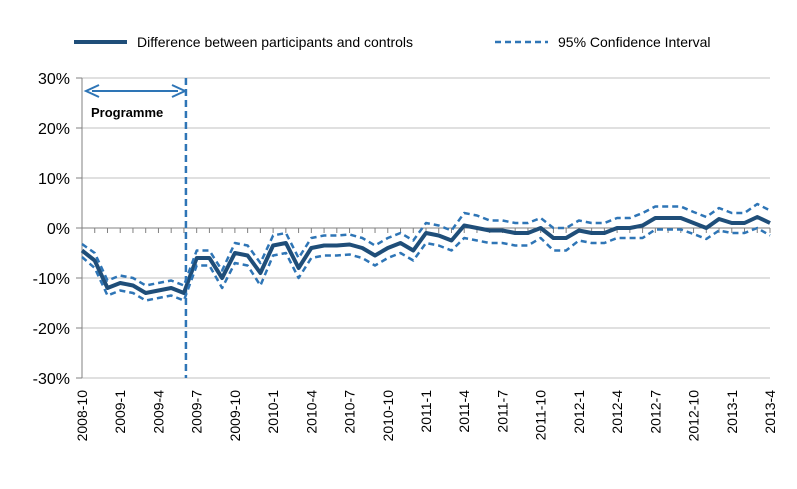  I want to click on x-tick-label: 2012-10, so click(694, 416).